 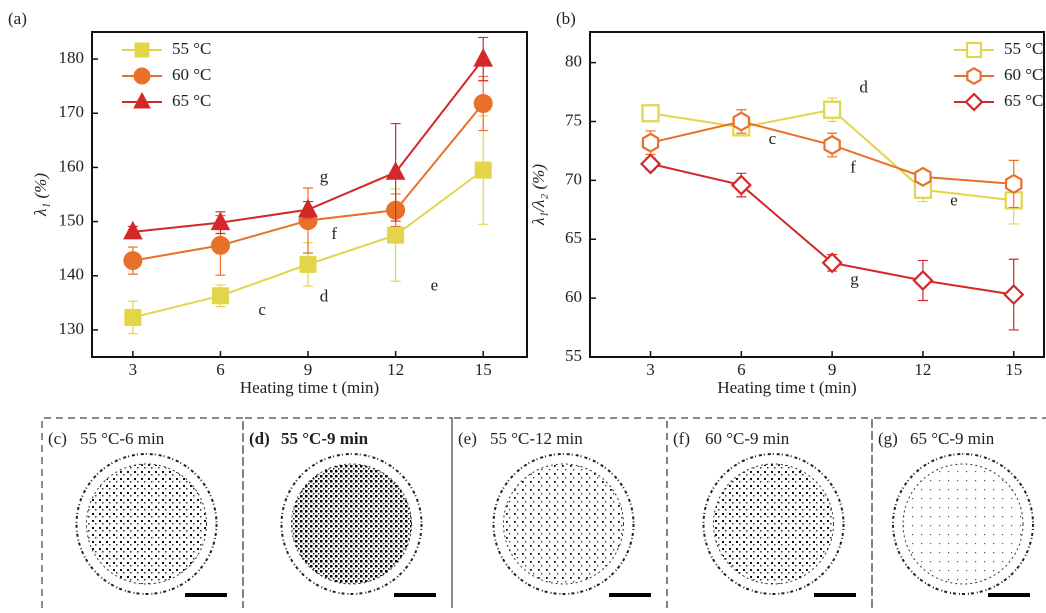 What do you see at coordinates (309, 387) in the screenshot?
I see `x-axis-label: Heating time t (min)` at bounding box center [309, 387].